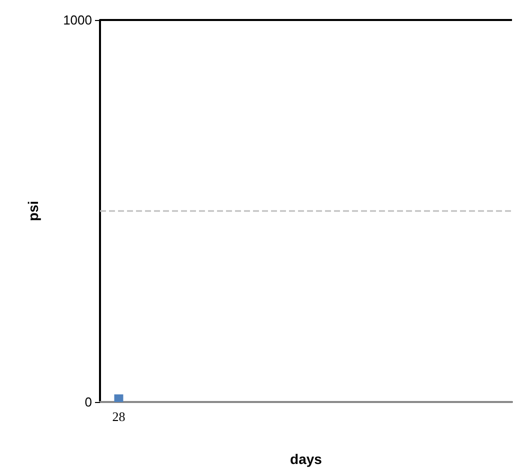  I want to click on x-tick-label: 28, so click(119, 416).